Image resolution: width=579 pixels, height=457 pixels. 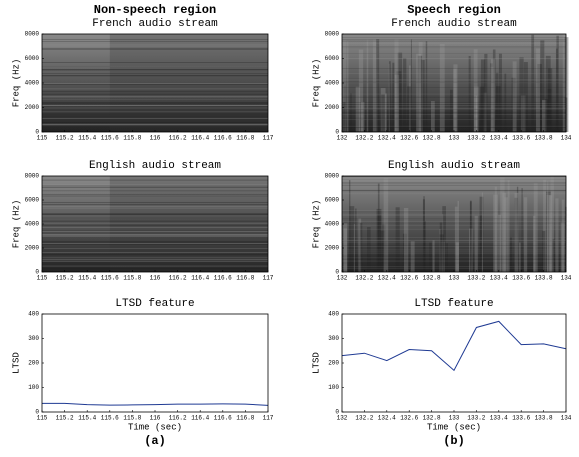 I want to click on x-tick-label: 116.2, so click(x=178, y=278).